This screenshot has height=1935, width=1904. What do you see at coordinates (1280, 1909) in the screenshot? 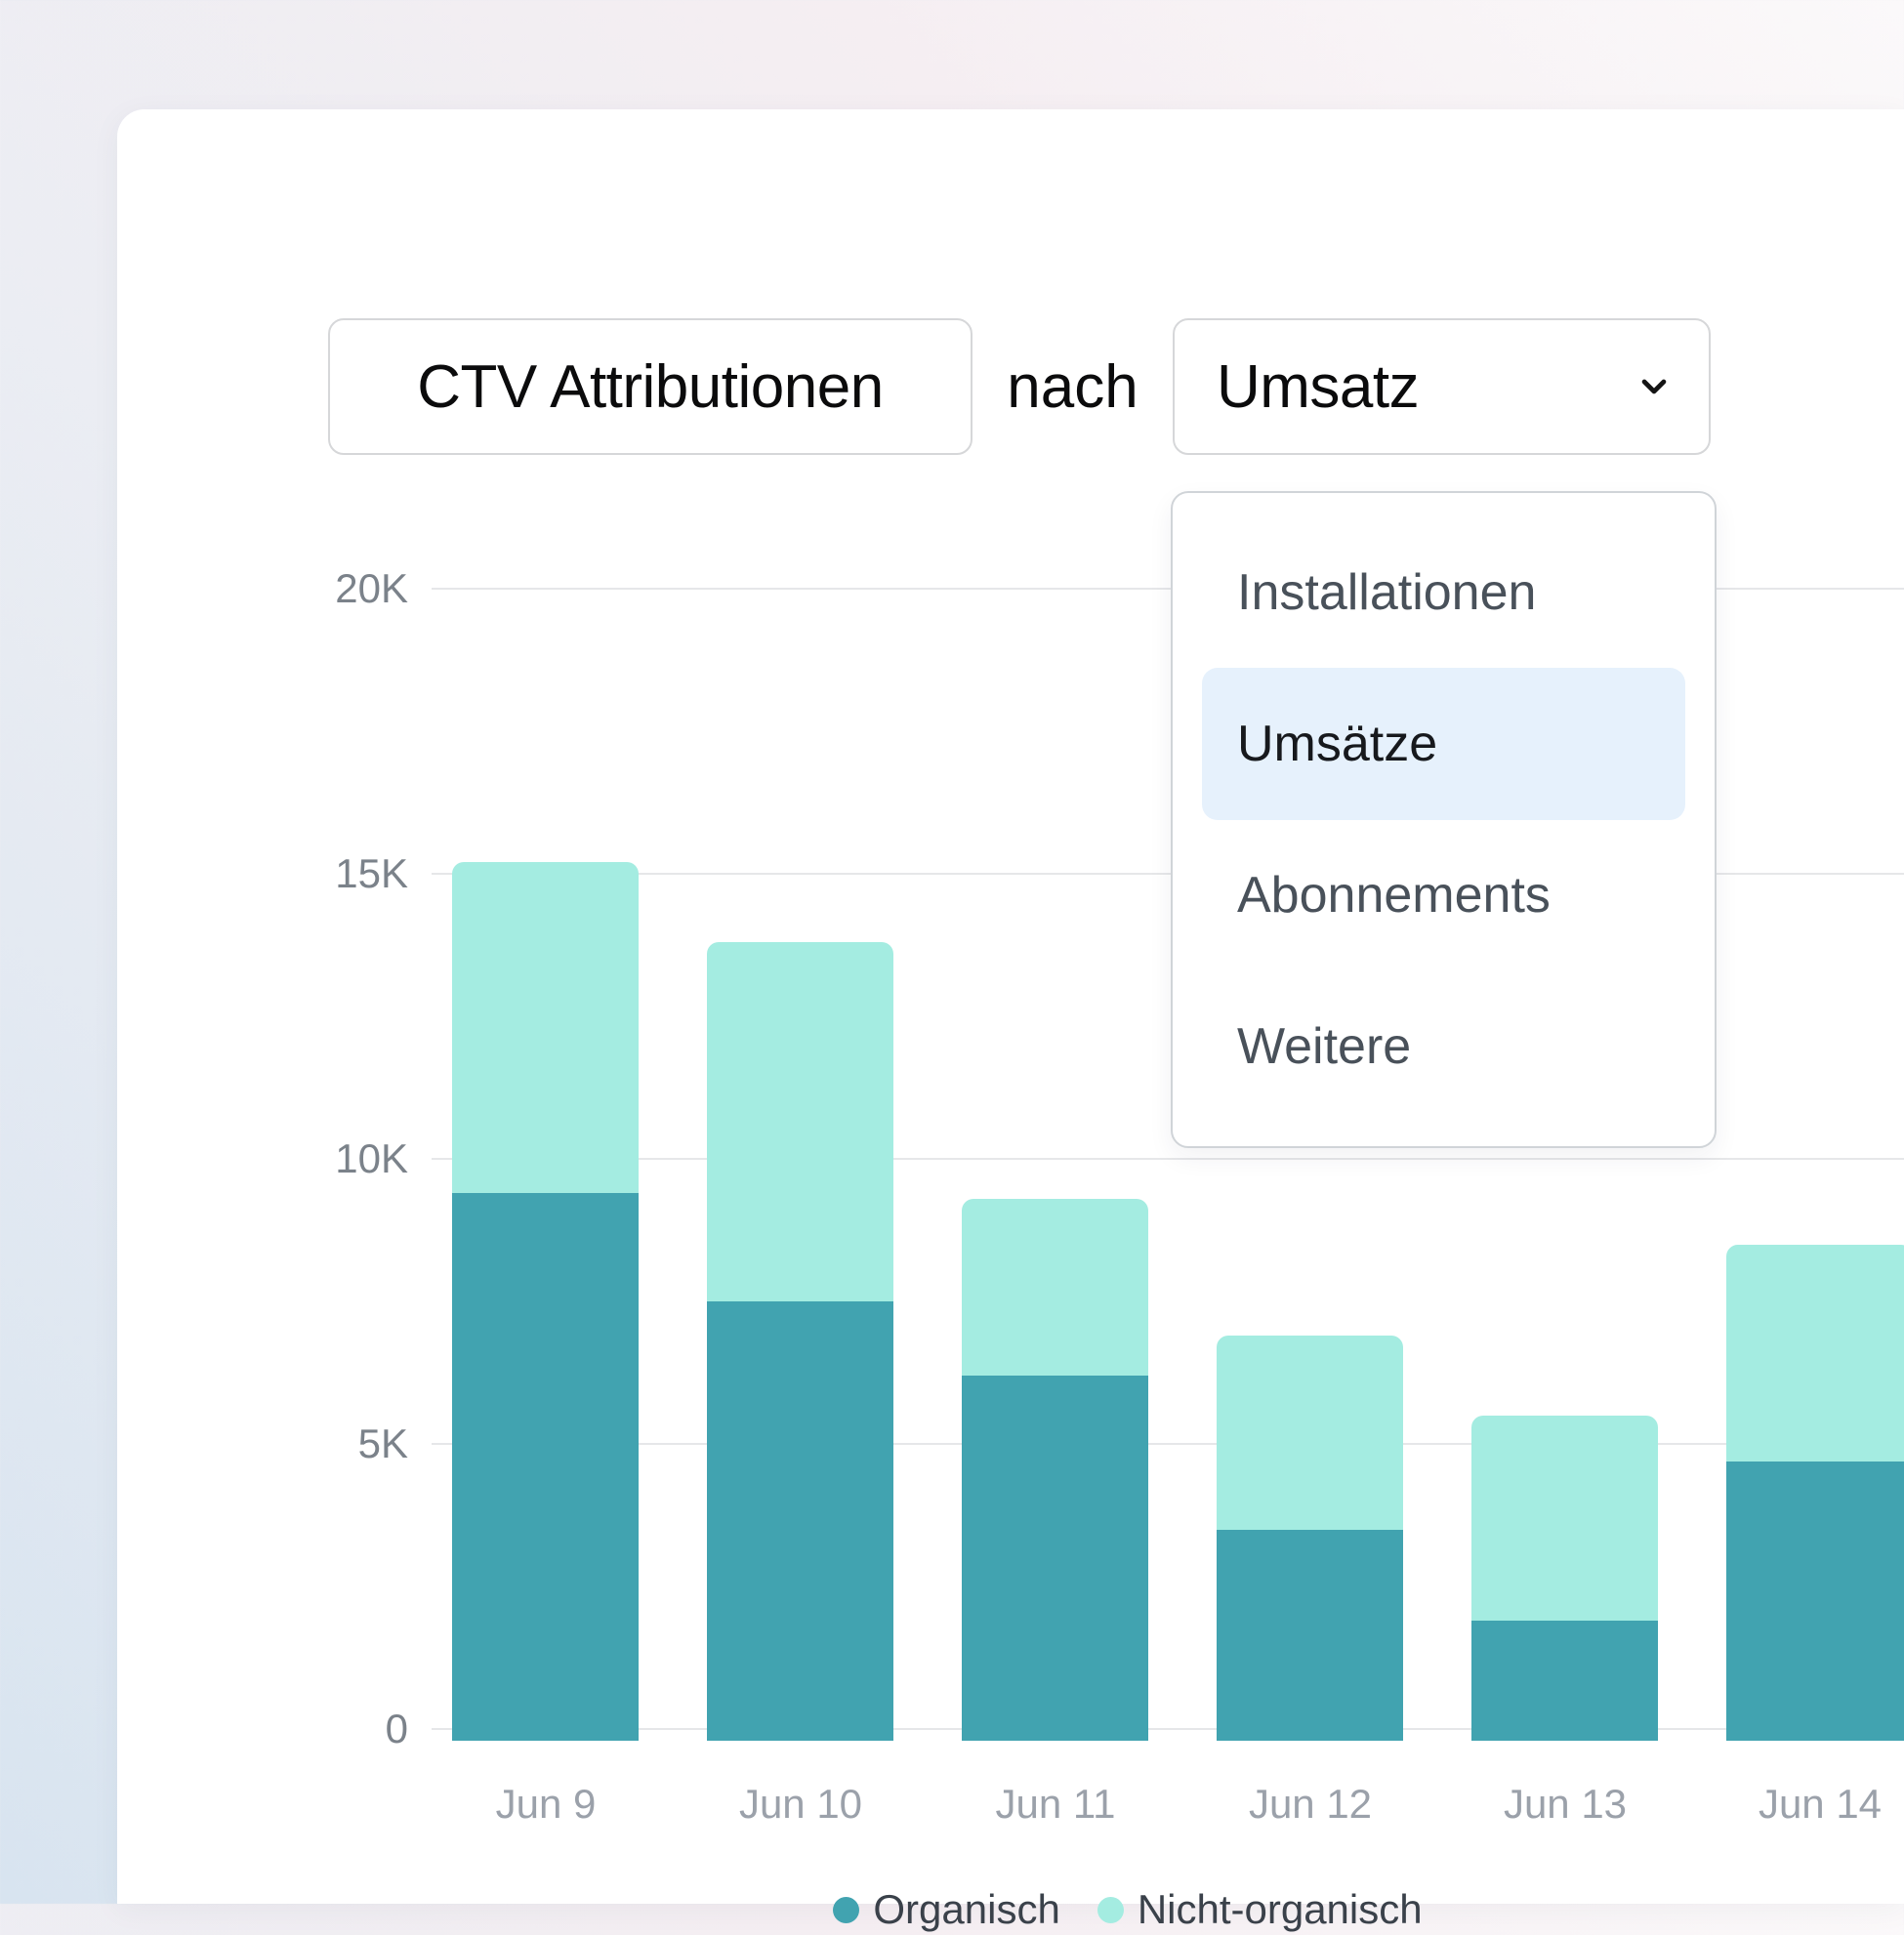
I see `legend-label: Nicht-organisch` at bounding box center [1280, 1909].